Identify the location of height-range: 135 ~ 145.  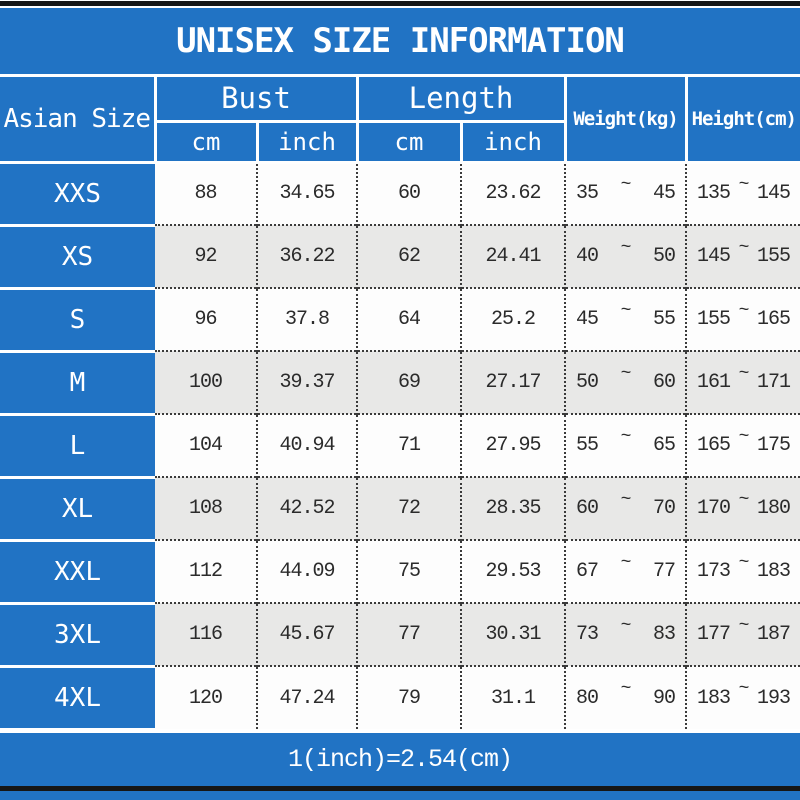
(743, 194).